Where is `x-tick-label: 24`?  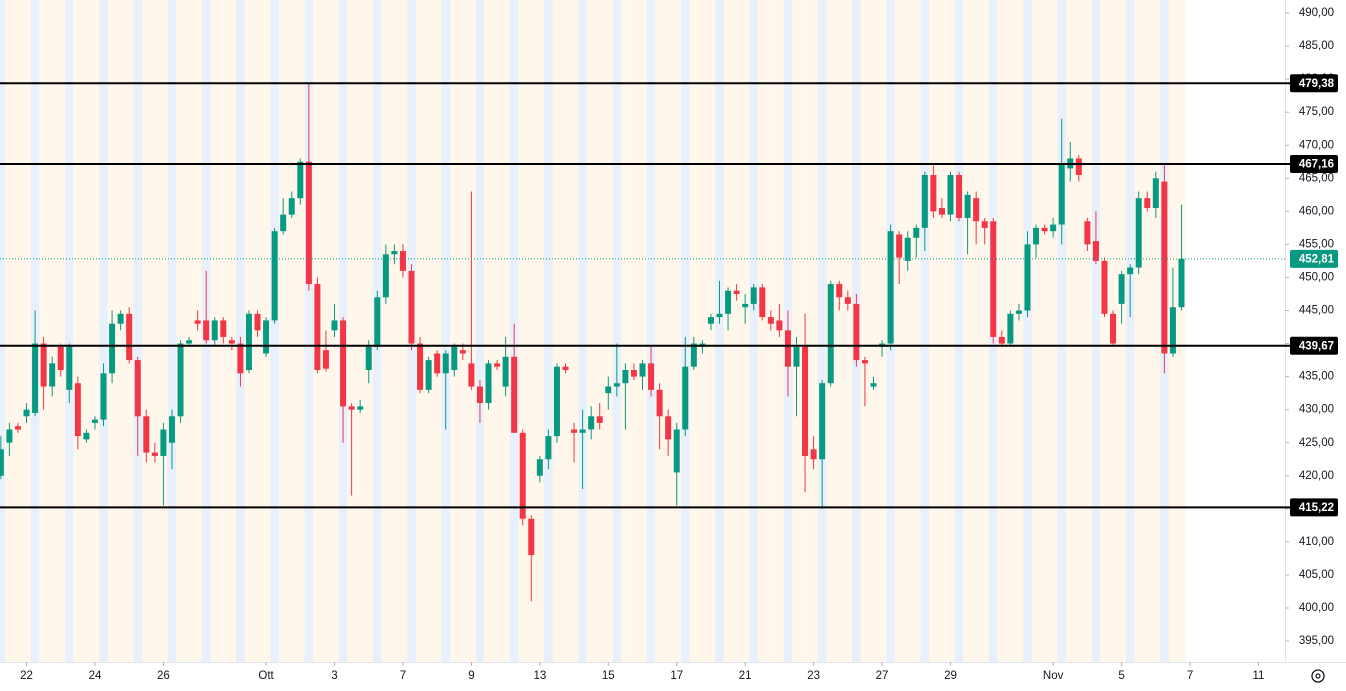
x-tick-label: 24 is located at coordinates (95, 676).